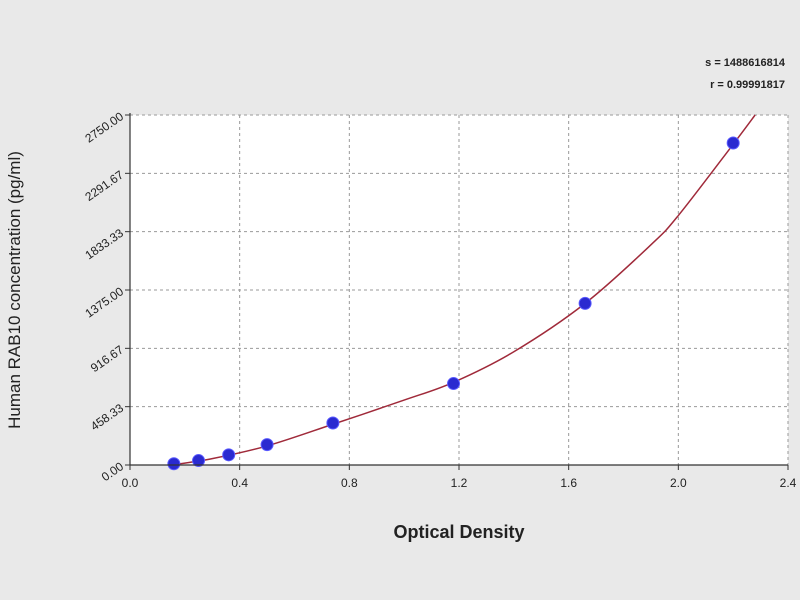 Image resolution: width=800 pixels, height=600 pixels. Describe the element at coordinates (130, 483) in the screenshot. I see `x-tick-label: 0.0` at that location.